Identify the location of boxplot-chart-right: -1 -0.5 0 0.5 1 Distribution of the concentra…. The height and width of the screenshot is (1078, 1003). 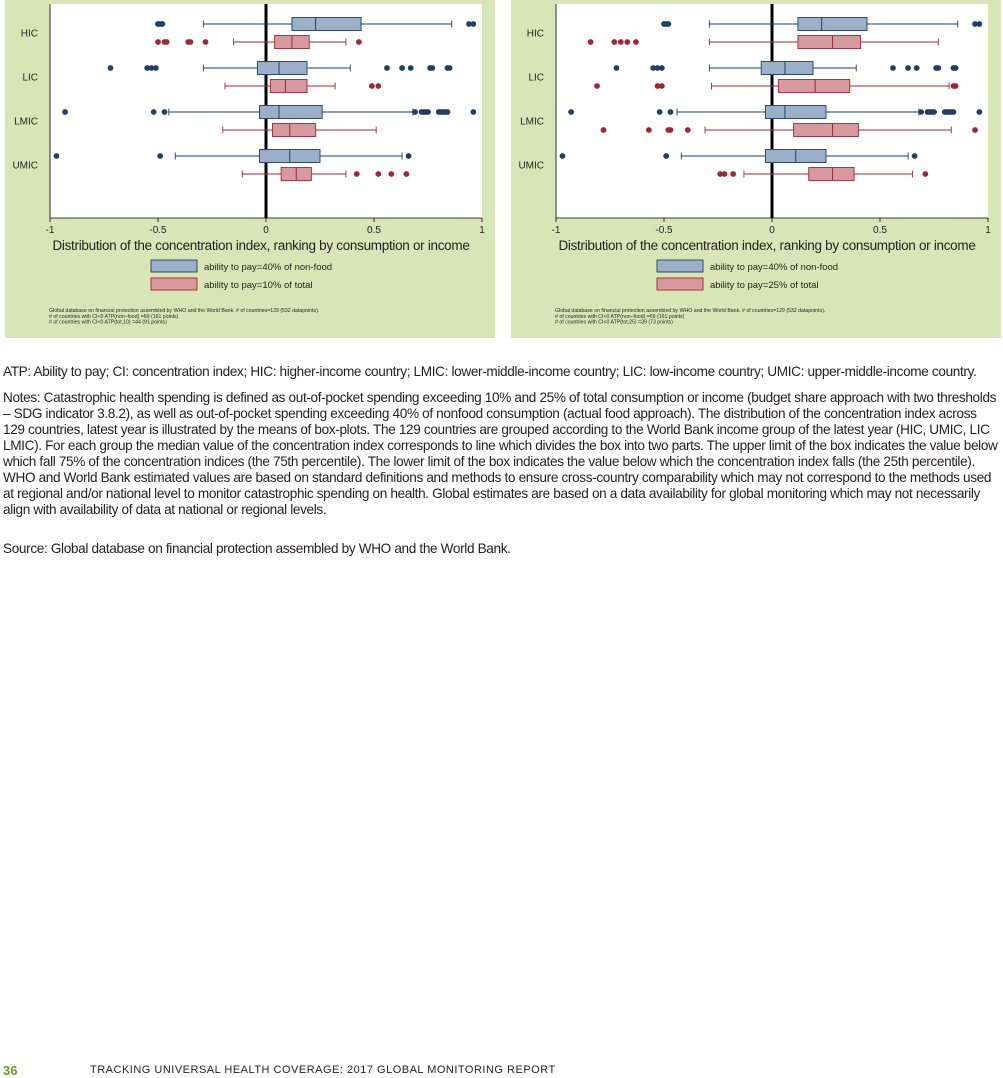
(754, 165).